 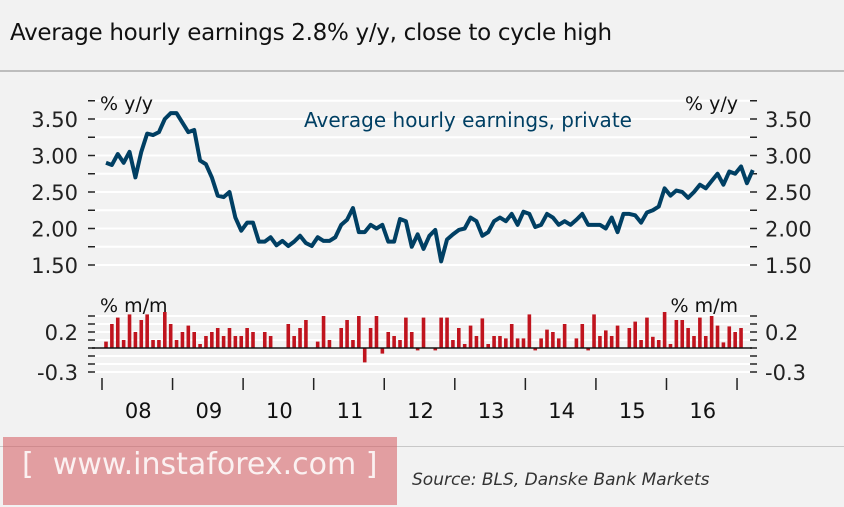 I want to click on y-tick-label-left: 0.2, so click(x=61, y=333).